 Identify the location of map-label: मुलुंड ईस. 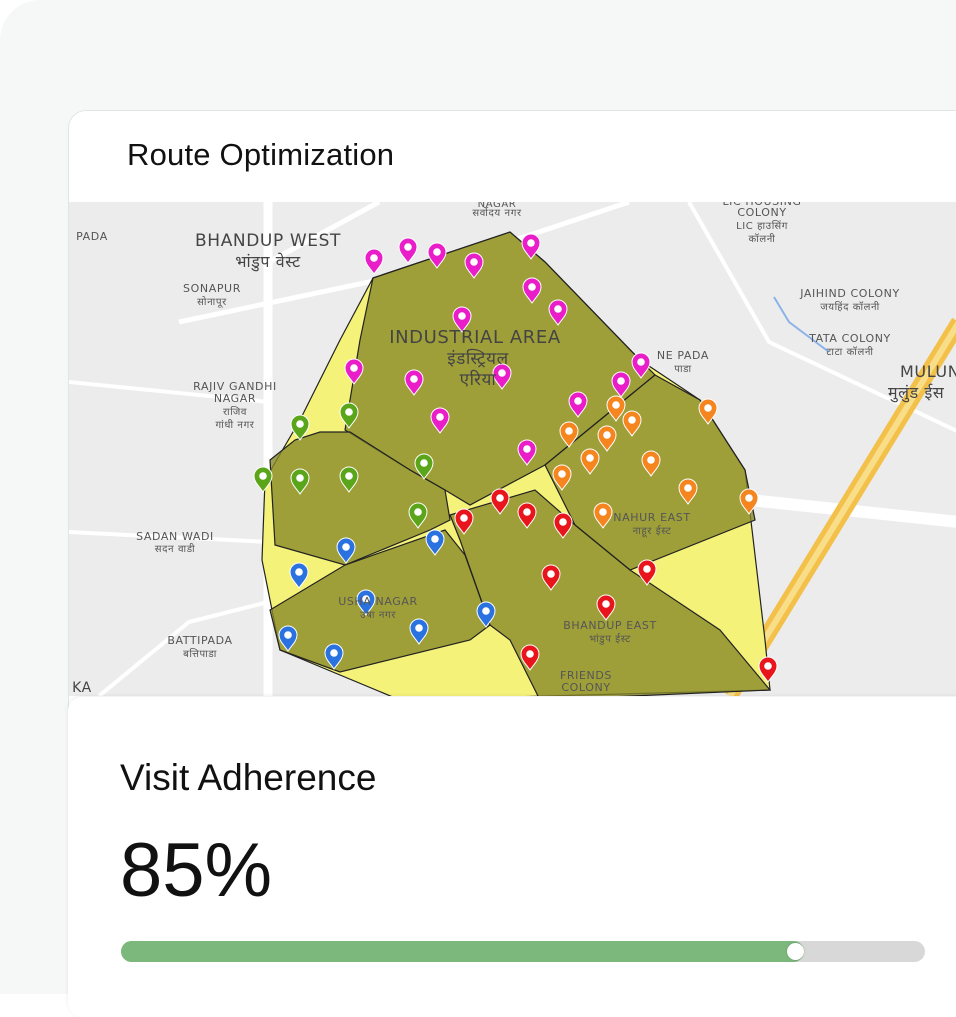
(916, 393).